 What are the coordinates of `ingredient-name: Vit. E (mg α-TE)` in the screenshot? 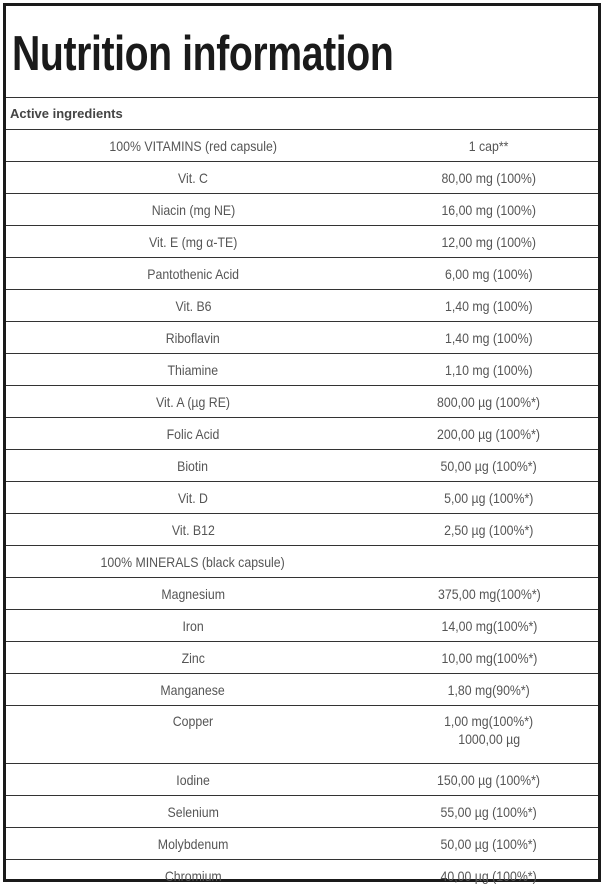 It's located at (193, 242).